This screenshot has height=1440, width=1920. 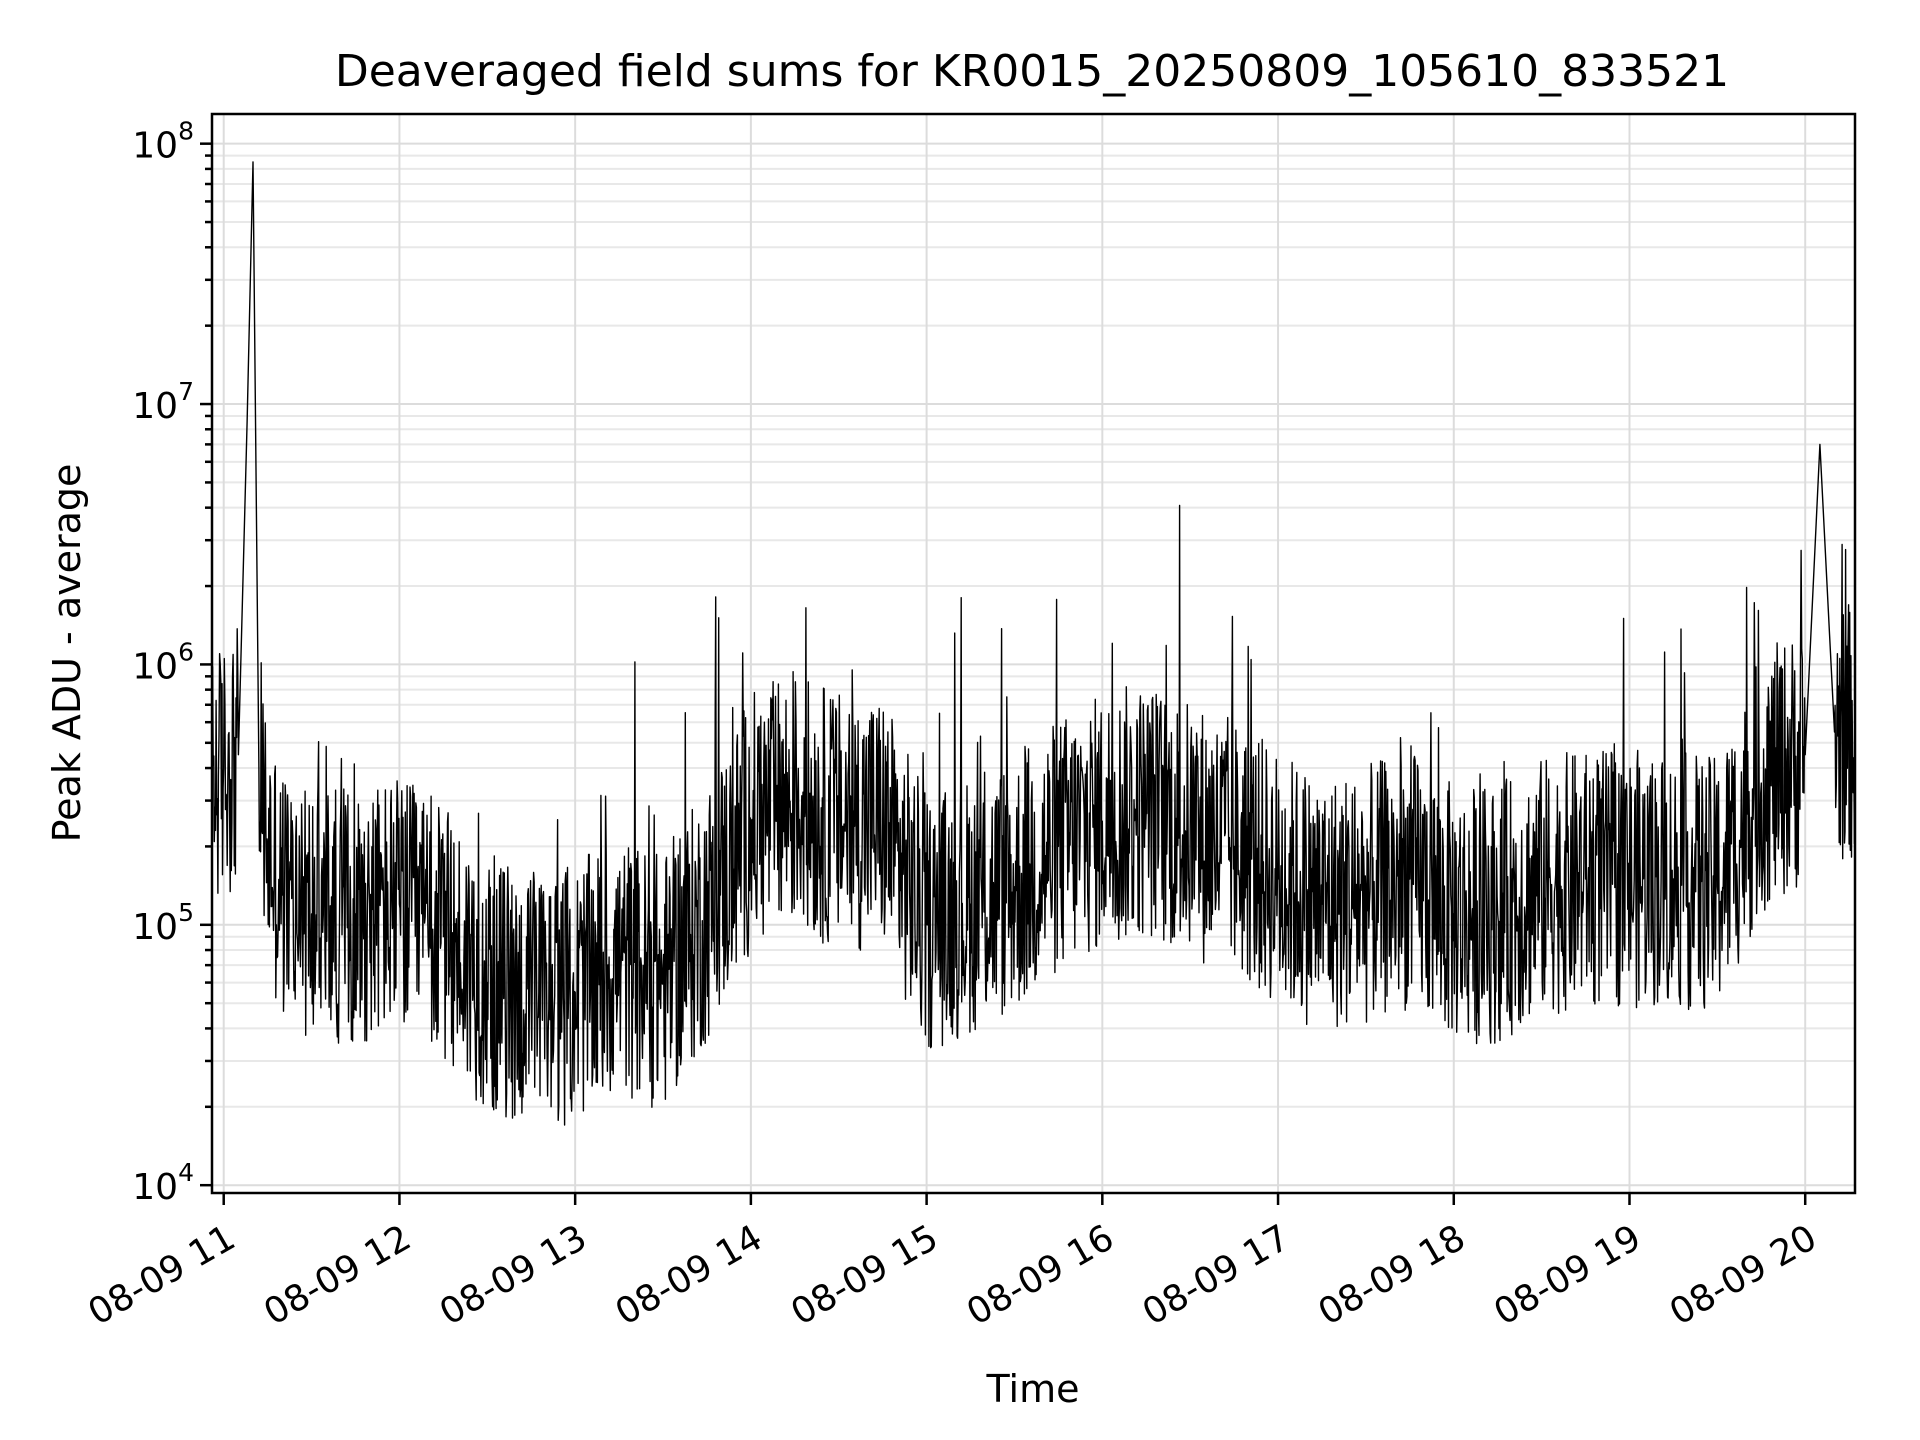 What do you see at coordinates (186, 391) in the screenshot?
I see `y-tick-label-exponent: 7` at bounding box center [186, 391].